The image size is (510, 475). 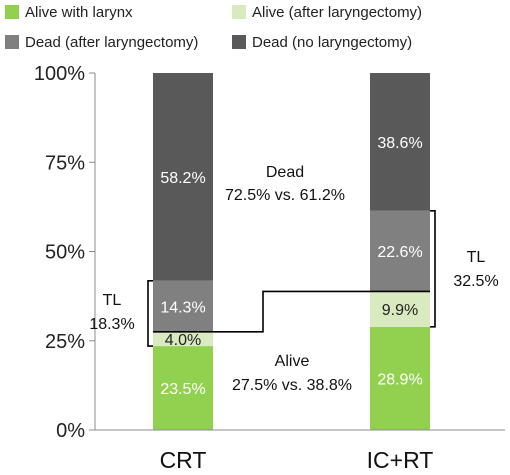 I want to click on bar-data-label: 58.2%, so click(x=182, y=178).